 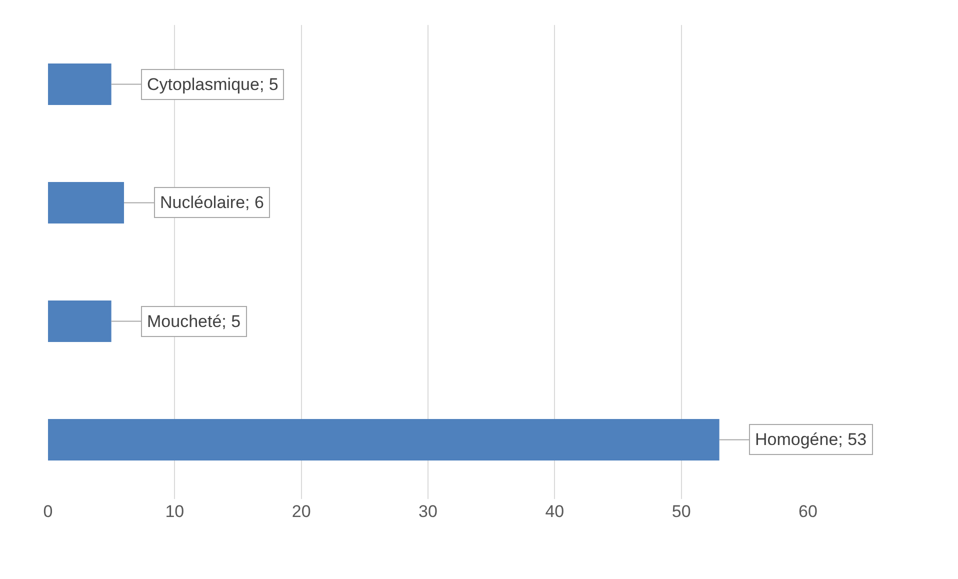 I want to click on data-label: Homogéne; 53, so click(x=811, y=439).